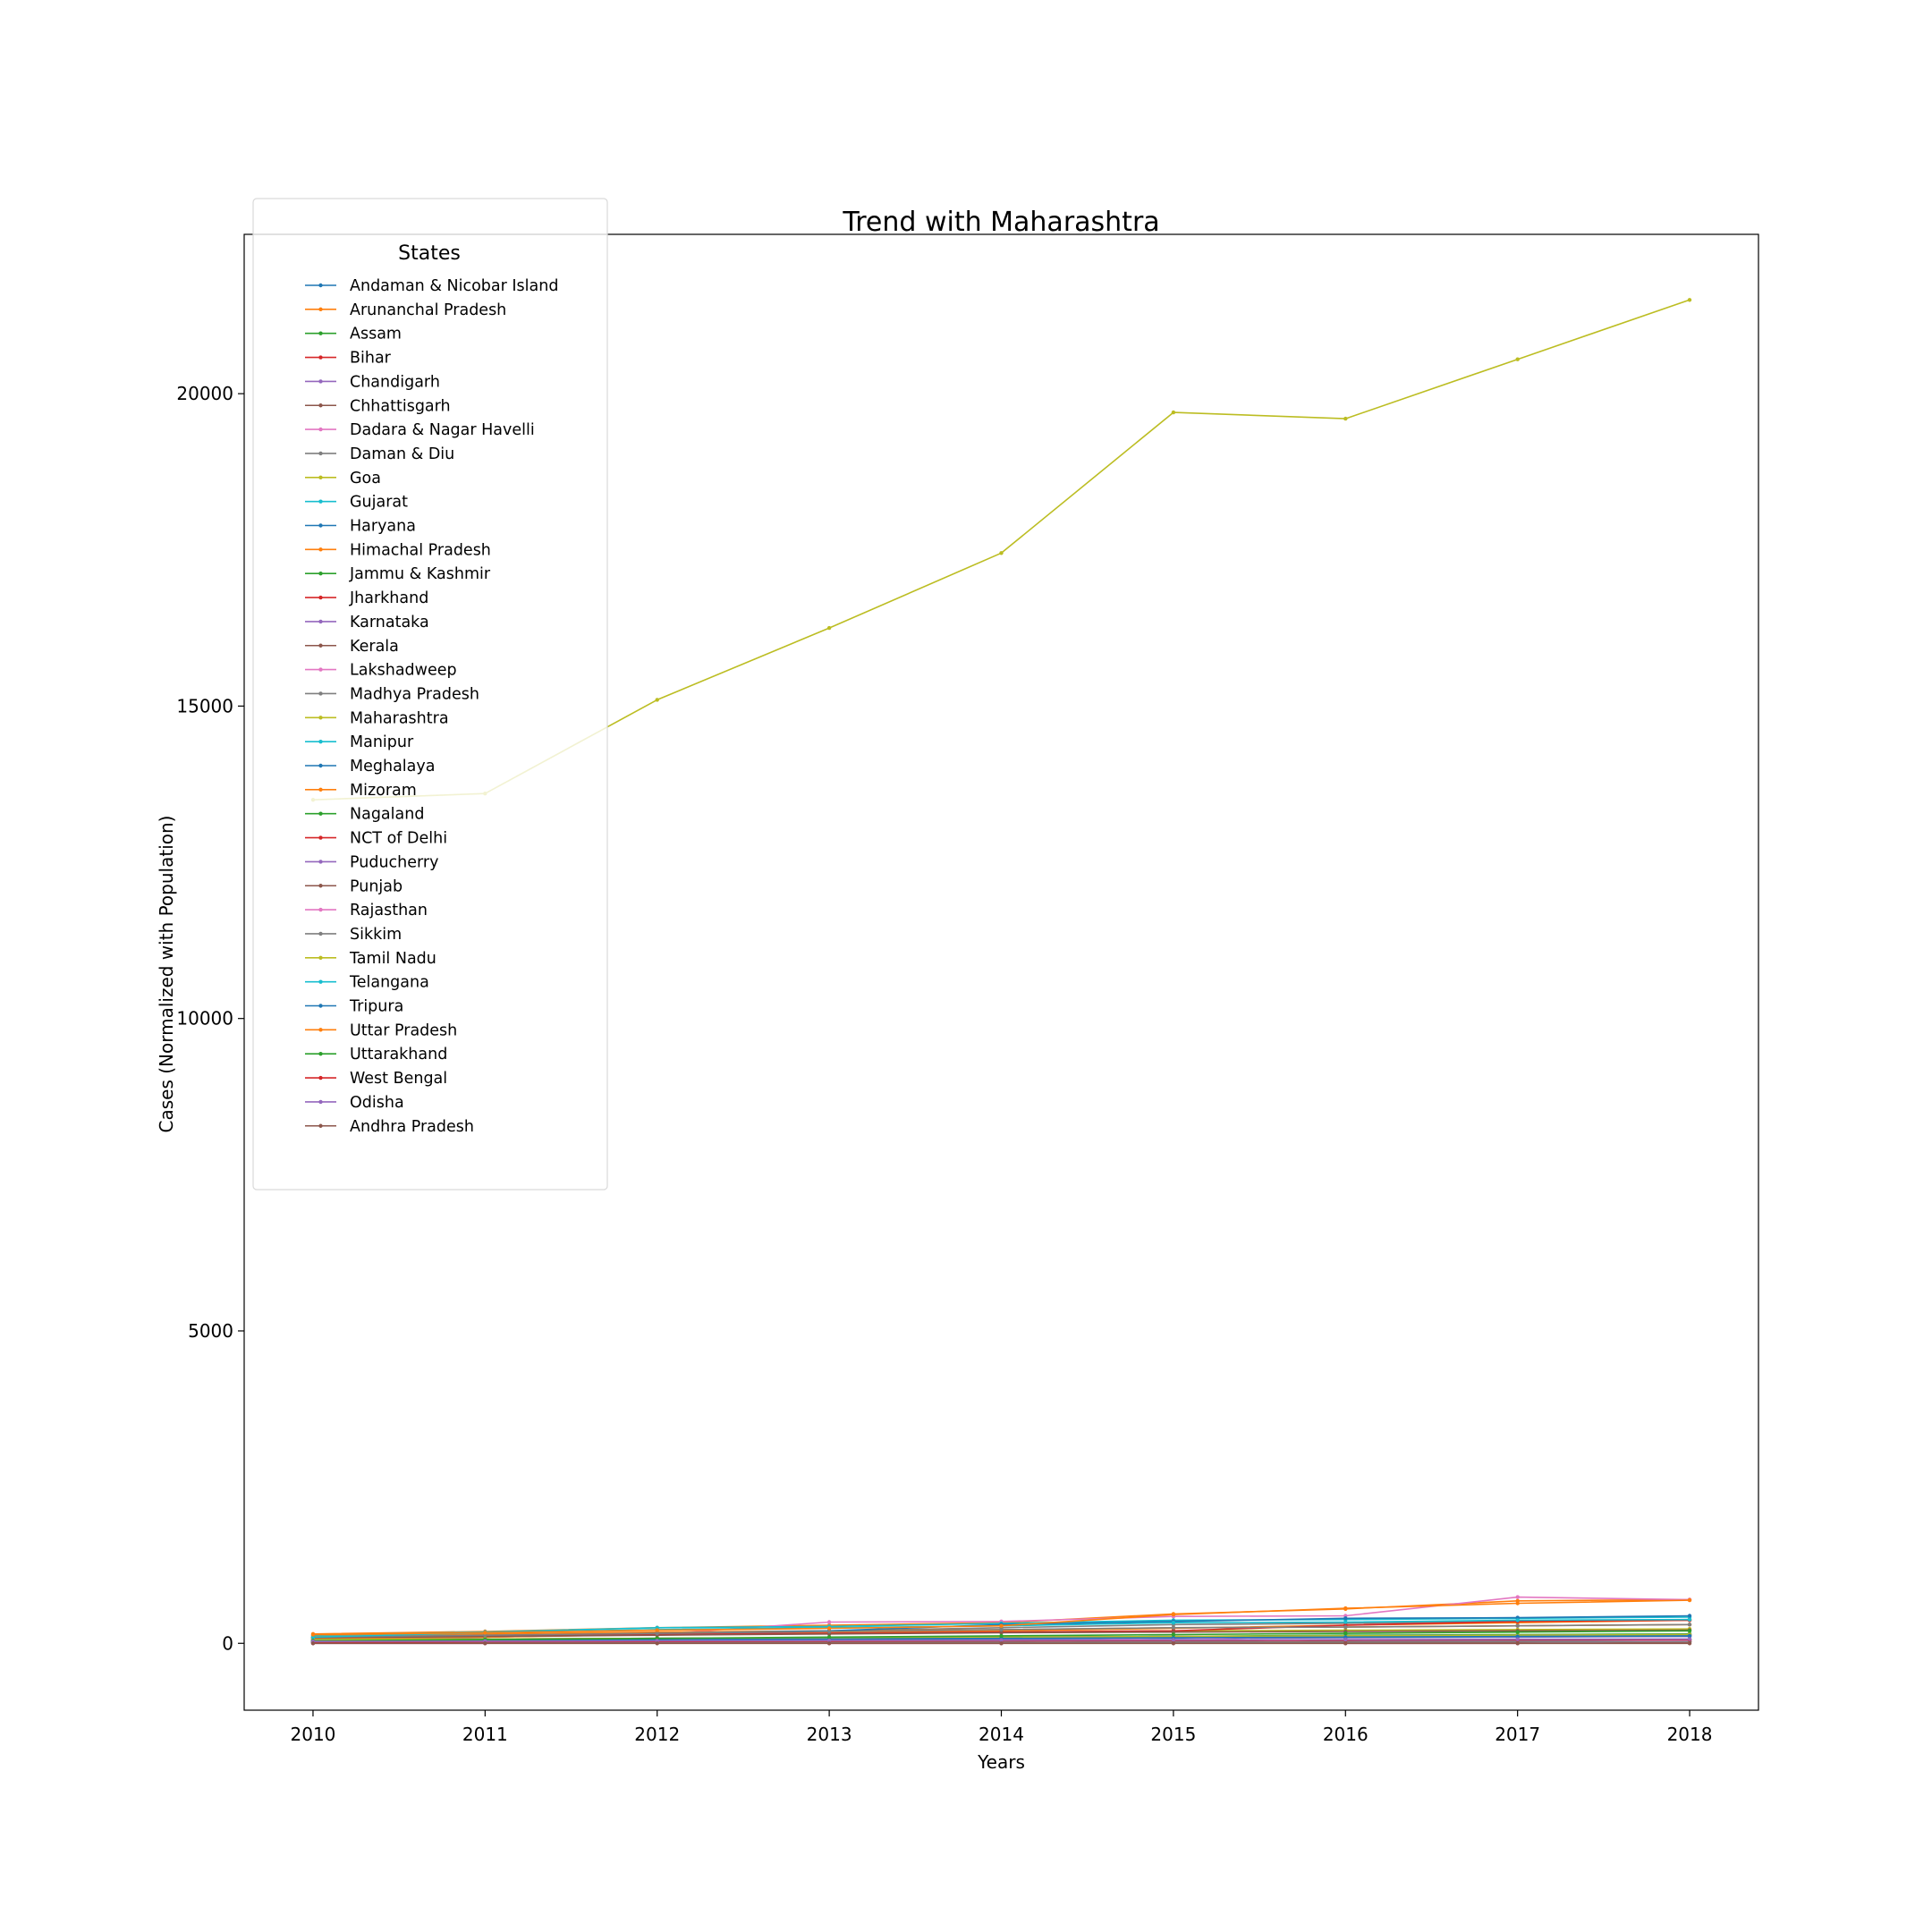 This screenshot has width=1932, height=1932. What do you see at coordinates (1517, 1643) in the screenshot?
I see `data-point-andhra-pradesh-2017` at bounding box center [1517, 1643].